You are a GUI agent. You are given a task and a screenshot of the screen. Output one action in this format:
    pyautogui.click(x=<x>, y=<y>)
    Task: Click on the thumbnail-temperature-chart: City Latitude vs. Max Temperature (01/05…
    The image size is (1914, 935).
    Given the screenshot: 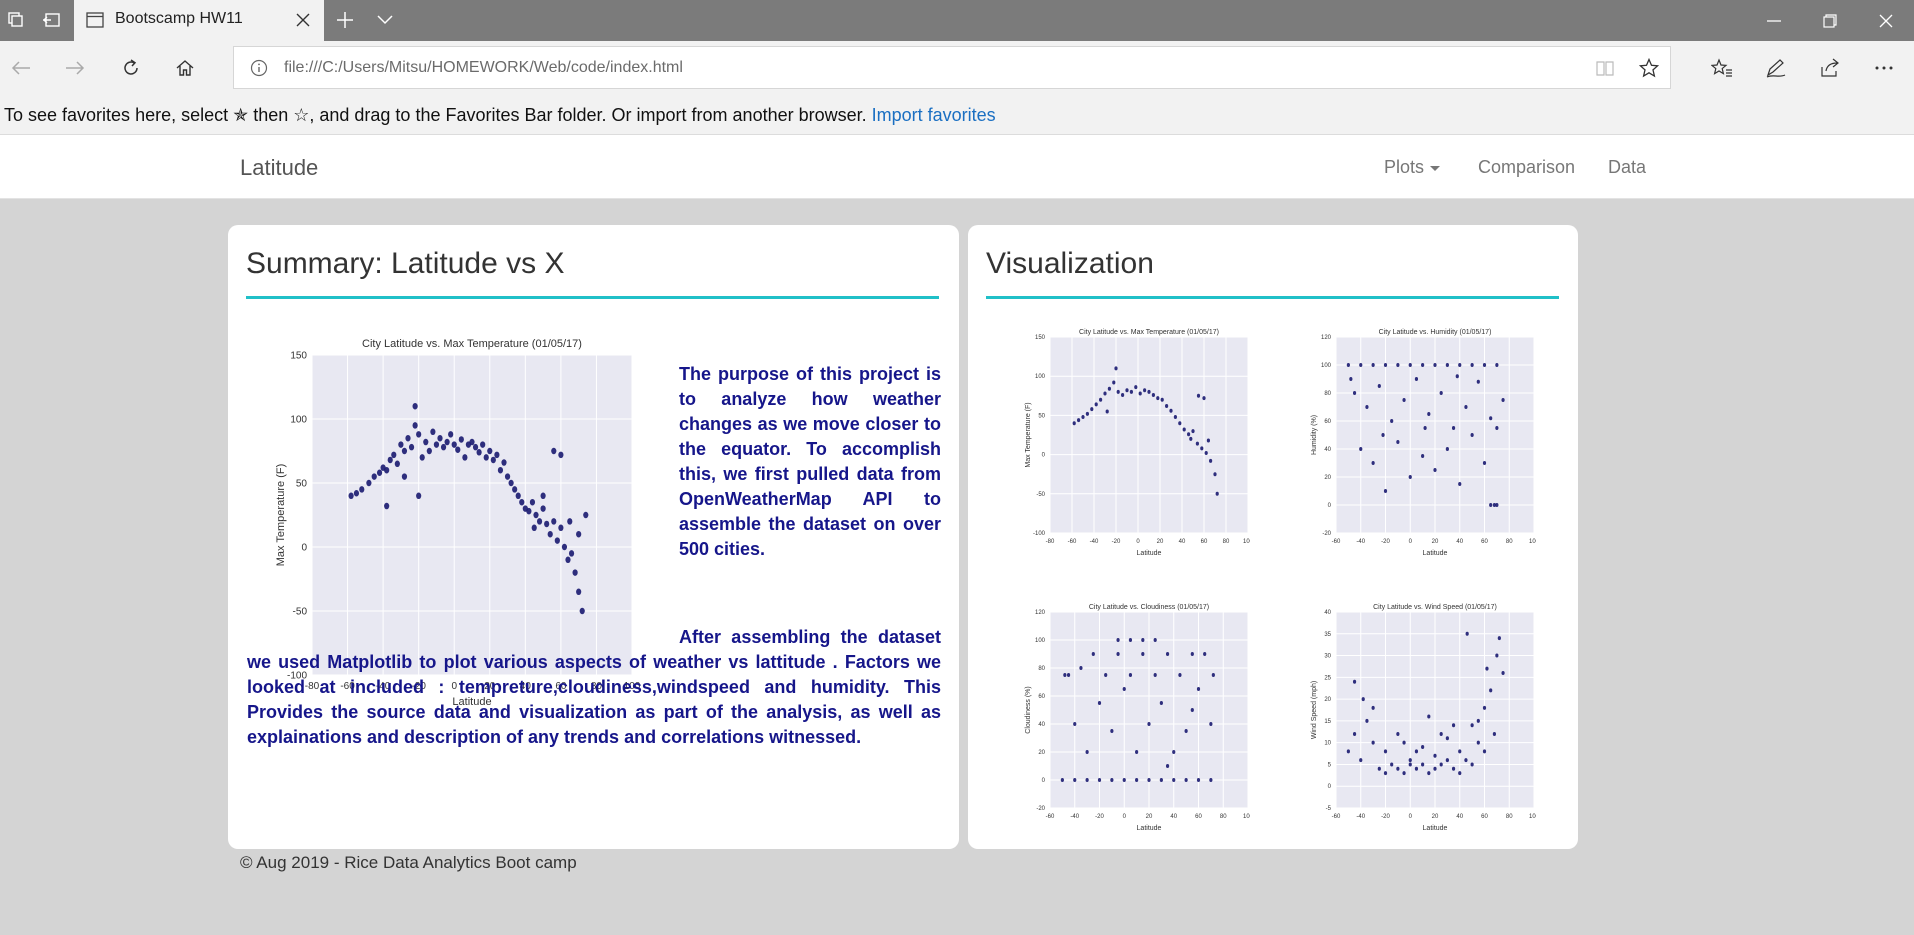 What is the action you would take?
    pyautogui.click(x=1137, y=441)
    